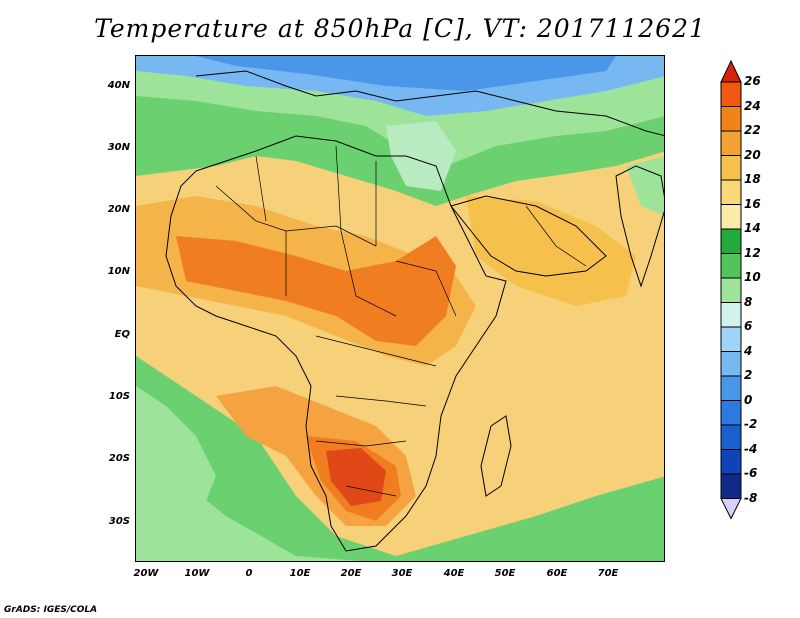 This screenshot has width=800, height=618. Describe the element at coordinates (248, 498) in the screenshot. I see `field-south-light` at that location.